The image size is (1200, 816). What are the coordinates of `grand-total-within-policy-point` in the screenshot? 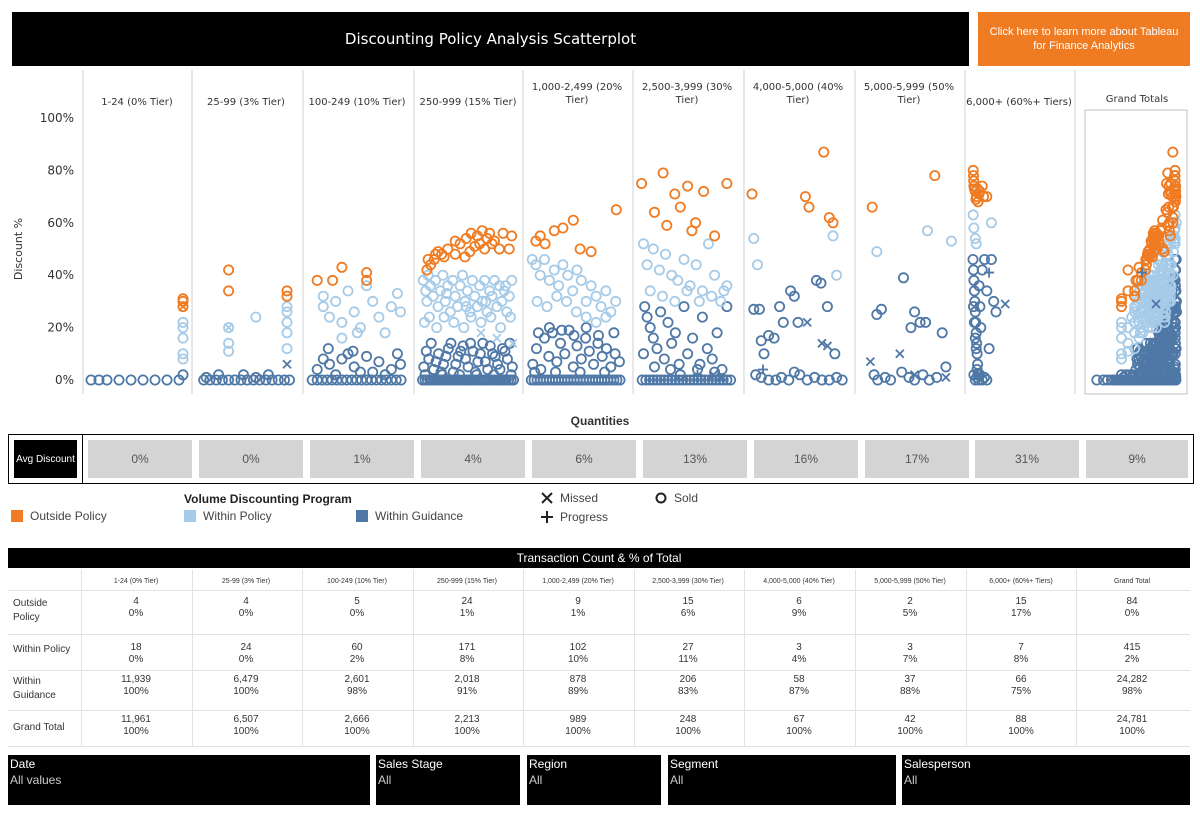 It's located at (1171, 265).